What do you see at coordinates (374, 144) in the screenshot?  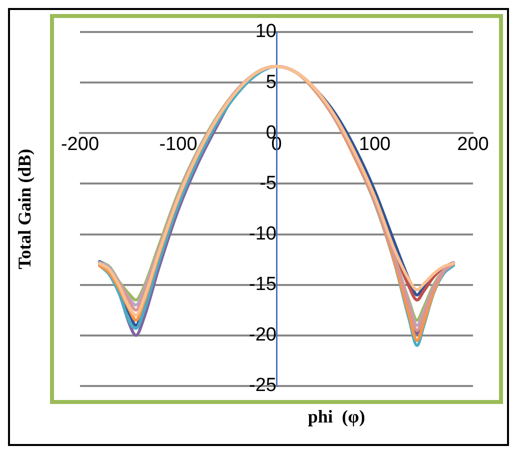 I see `x-tick-label: 100` at bounding box center [374, 144].